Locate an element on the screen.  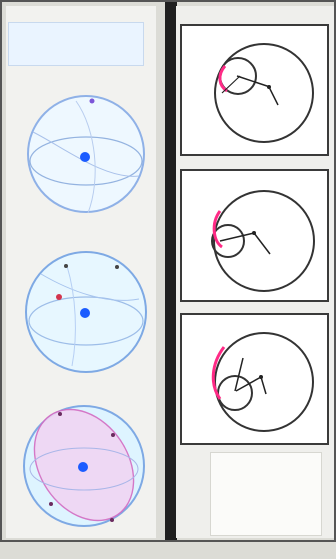
card-middle-accent-curve is located at coordinates (217, 229).